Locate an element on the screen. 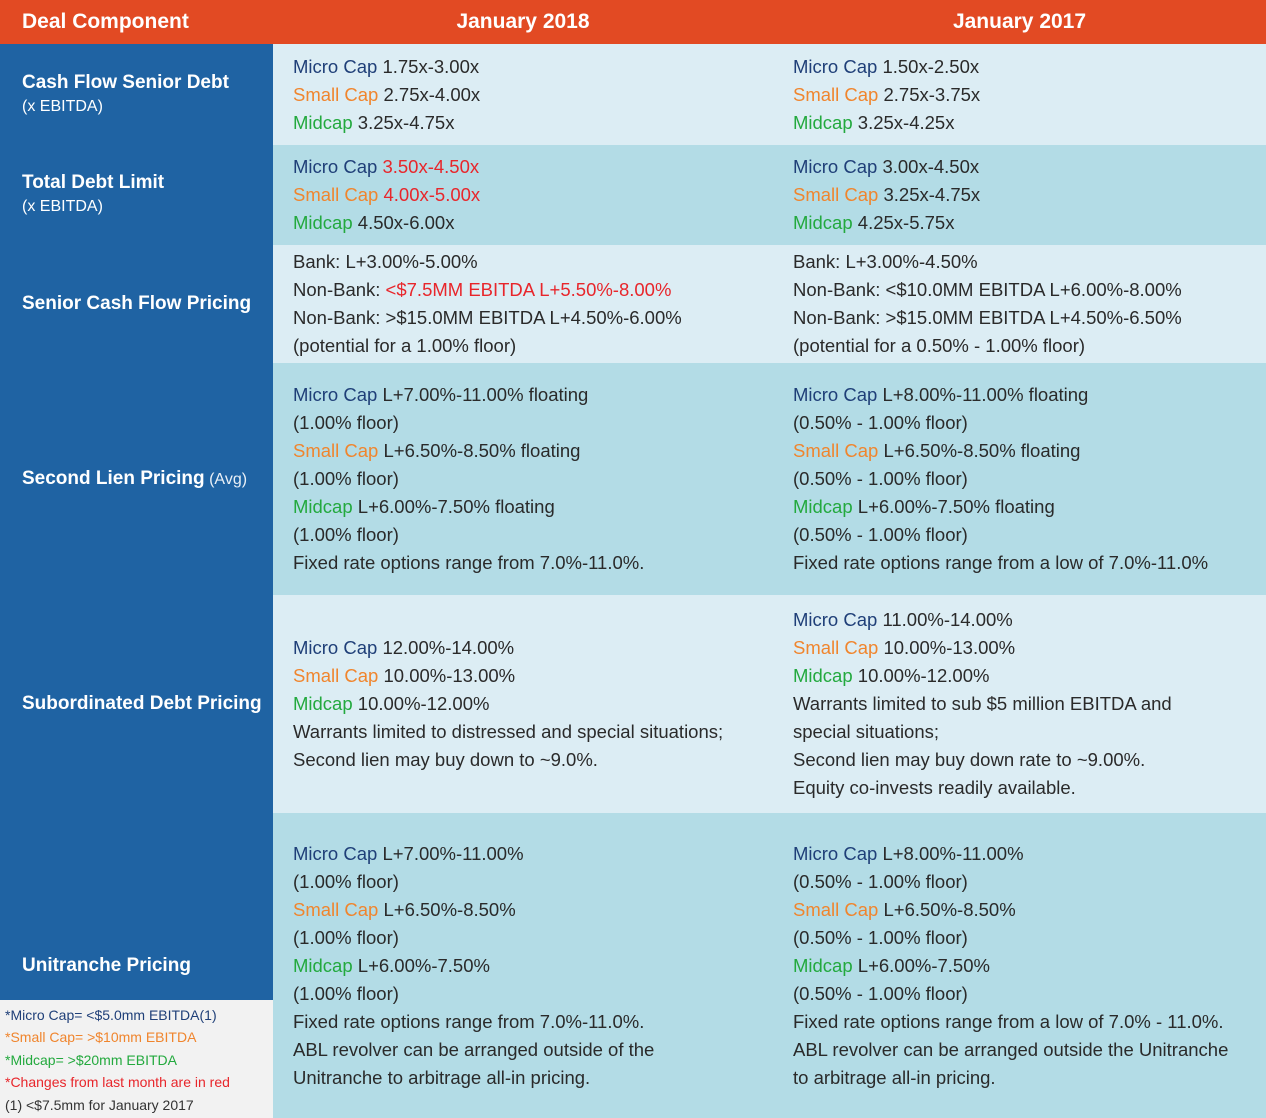 The height and width of the screenshot is (1118, 1266). micro-cap-value: 1.50x-2.50x is located at coordinates (928, 66).